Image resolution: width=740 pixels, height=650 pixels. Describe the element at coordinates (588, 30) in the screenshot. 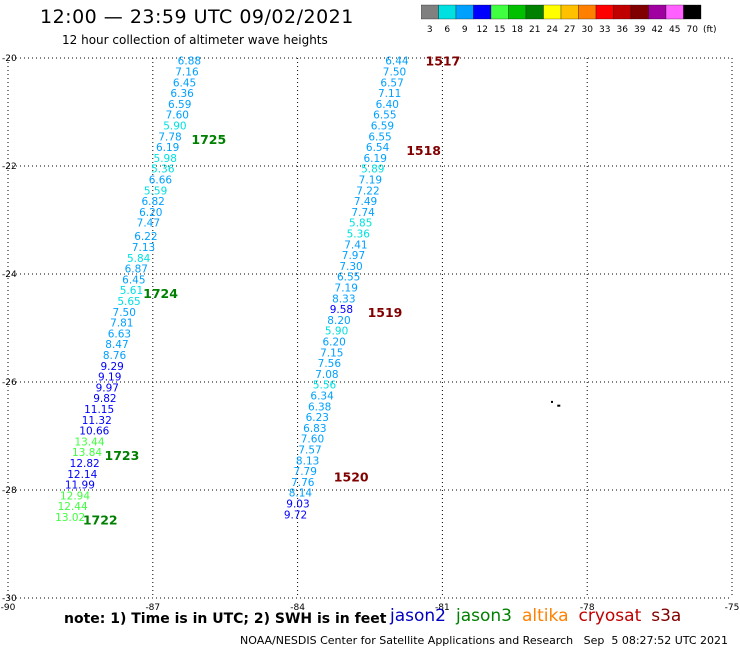

I see `scale-label: 30` at that location.